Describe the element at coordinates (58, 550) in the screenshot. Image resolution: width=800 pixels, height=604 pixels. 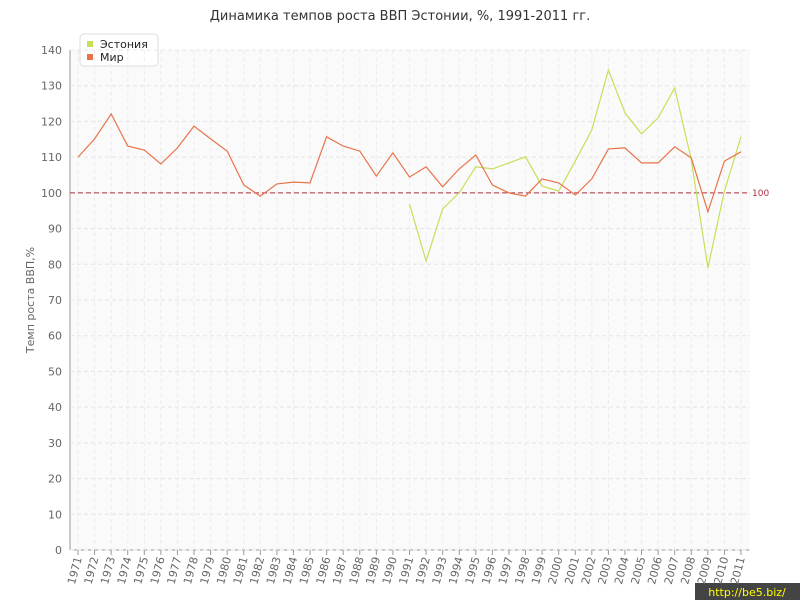
I see `y-tick-label: 0` at that location.